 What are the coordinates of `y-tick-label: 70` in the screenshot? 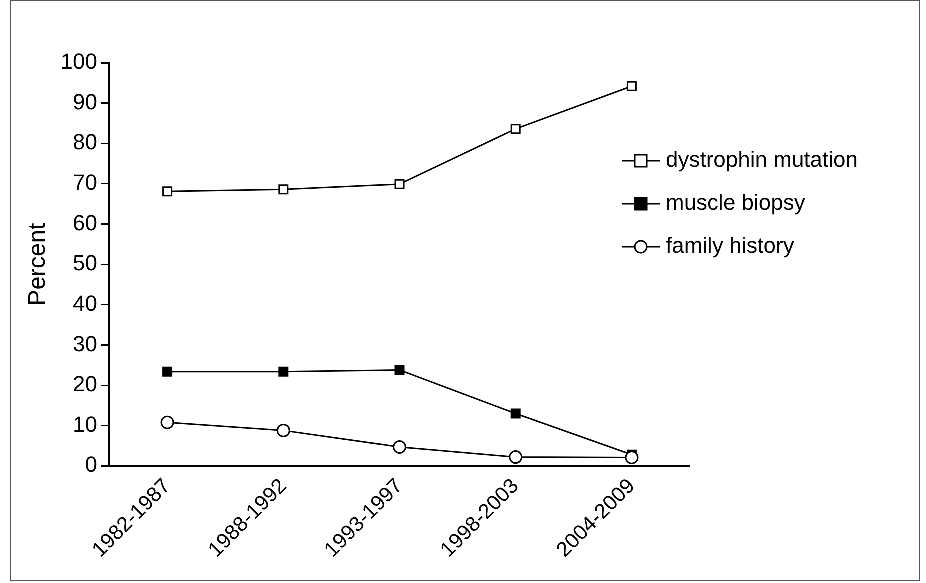 It's located at (85, 183).